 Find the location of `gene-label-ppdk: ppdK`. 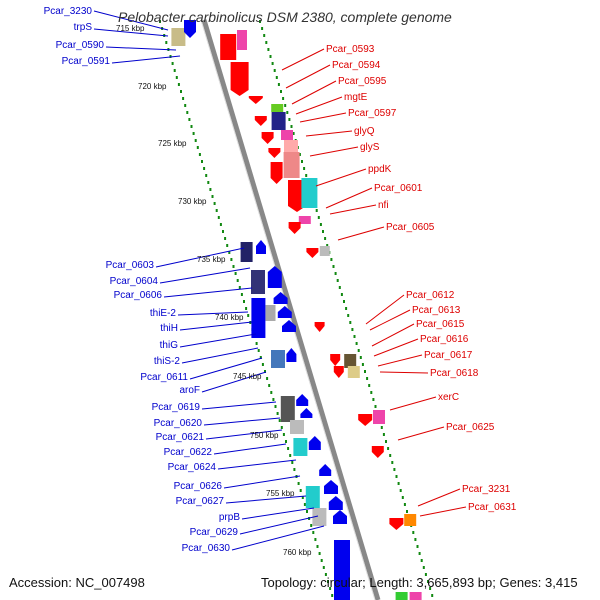

gene-label-ppdk: ppdK is located at coordinates (380, 169).